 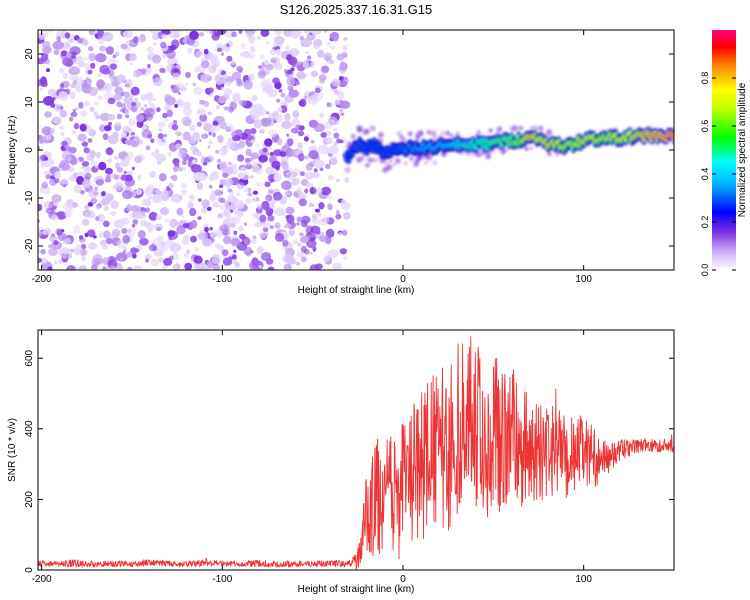 What do you see at coordinates (583, 279) in the screenshot?
I see `x-tick-label: 100` at bounding box center [583, 279].